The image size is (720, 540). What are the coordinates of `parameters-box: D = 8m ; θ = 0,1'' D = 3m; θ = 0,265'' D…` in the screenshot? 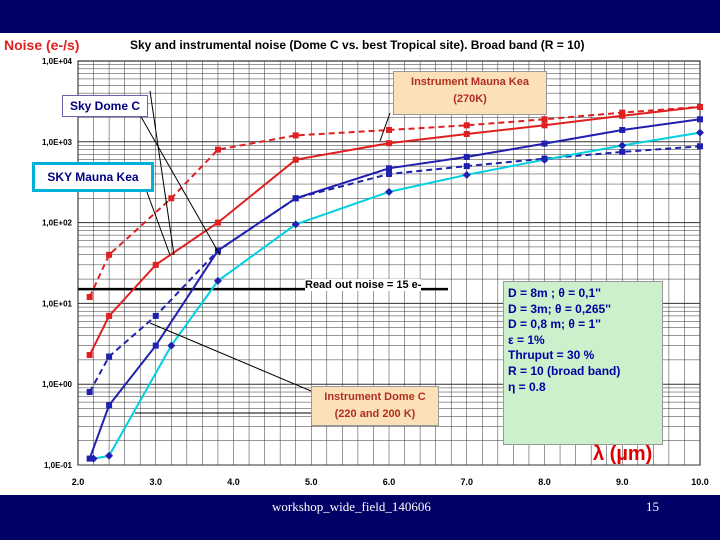 It's located at (583, 363).